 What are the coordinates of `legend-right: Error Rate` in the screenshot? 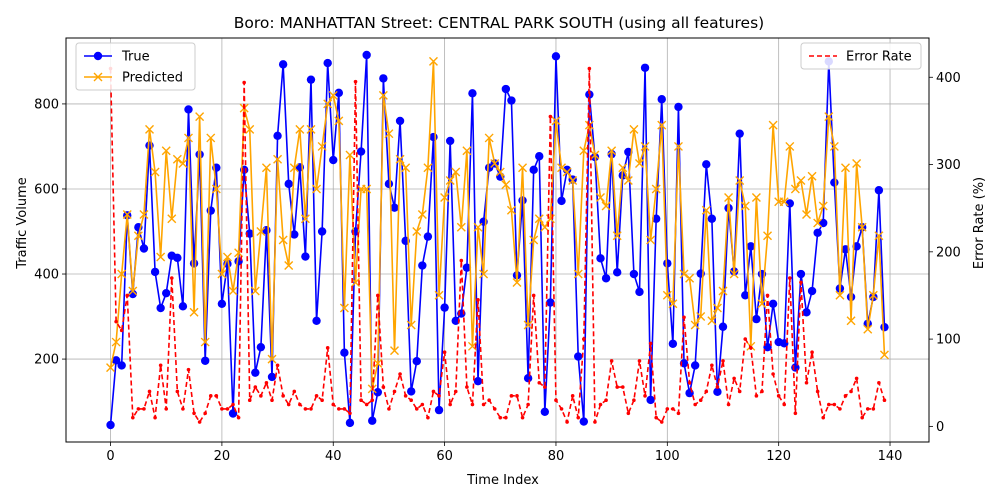 It's located at (861, 56).